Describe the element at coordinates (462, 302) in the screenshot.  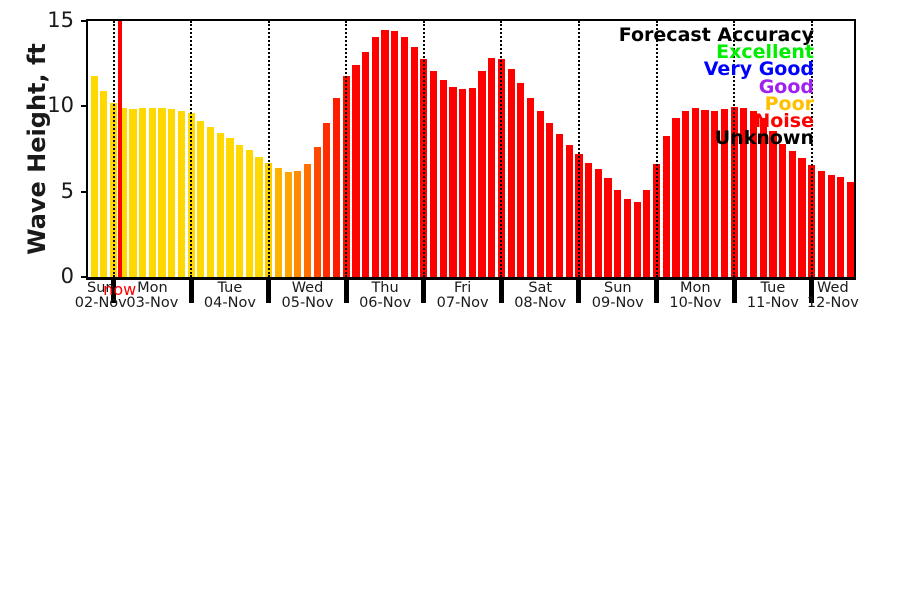
I see `day-date: 07-Nov` at that location.